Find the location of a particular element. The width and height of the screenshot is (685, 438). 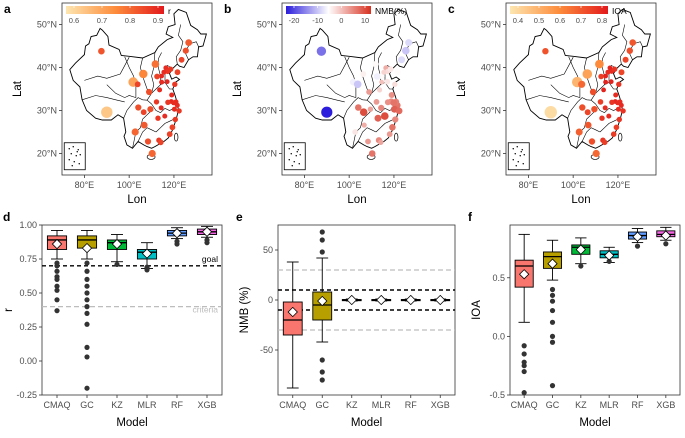

legend-tick-label: 0.6 is located at coordinates (74, 20).